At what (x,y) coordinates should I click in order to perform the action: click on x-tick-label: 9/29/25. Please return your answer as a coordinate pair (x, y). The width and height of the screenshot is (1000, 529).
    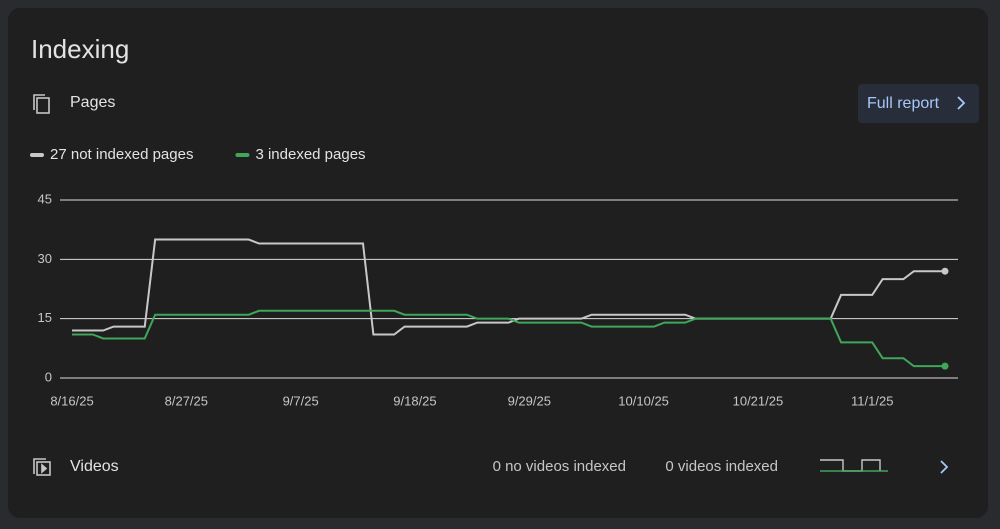
    Looking at the image, I should click on (529, 400).